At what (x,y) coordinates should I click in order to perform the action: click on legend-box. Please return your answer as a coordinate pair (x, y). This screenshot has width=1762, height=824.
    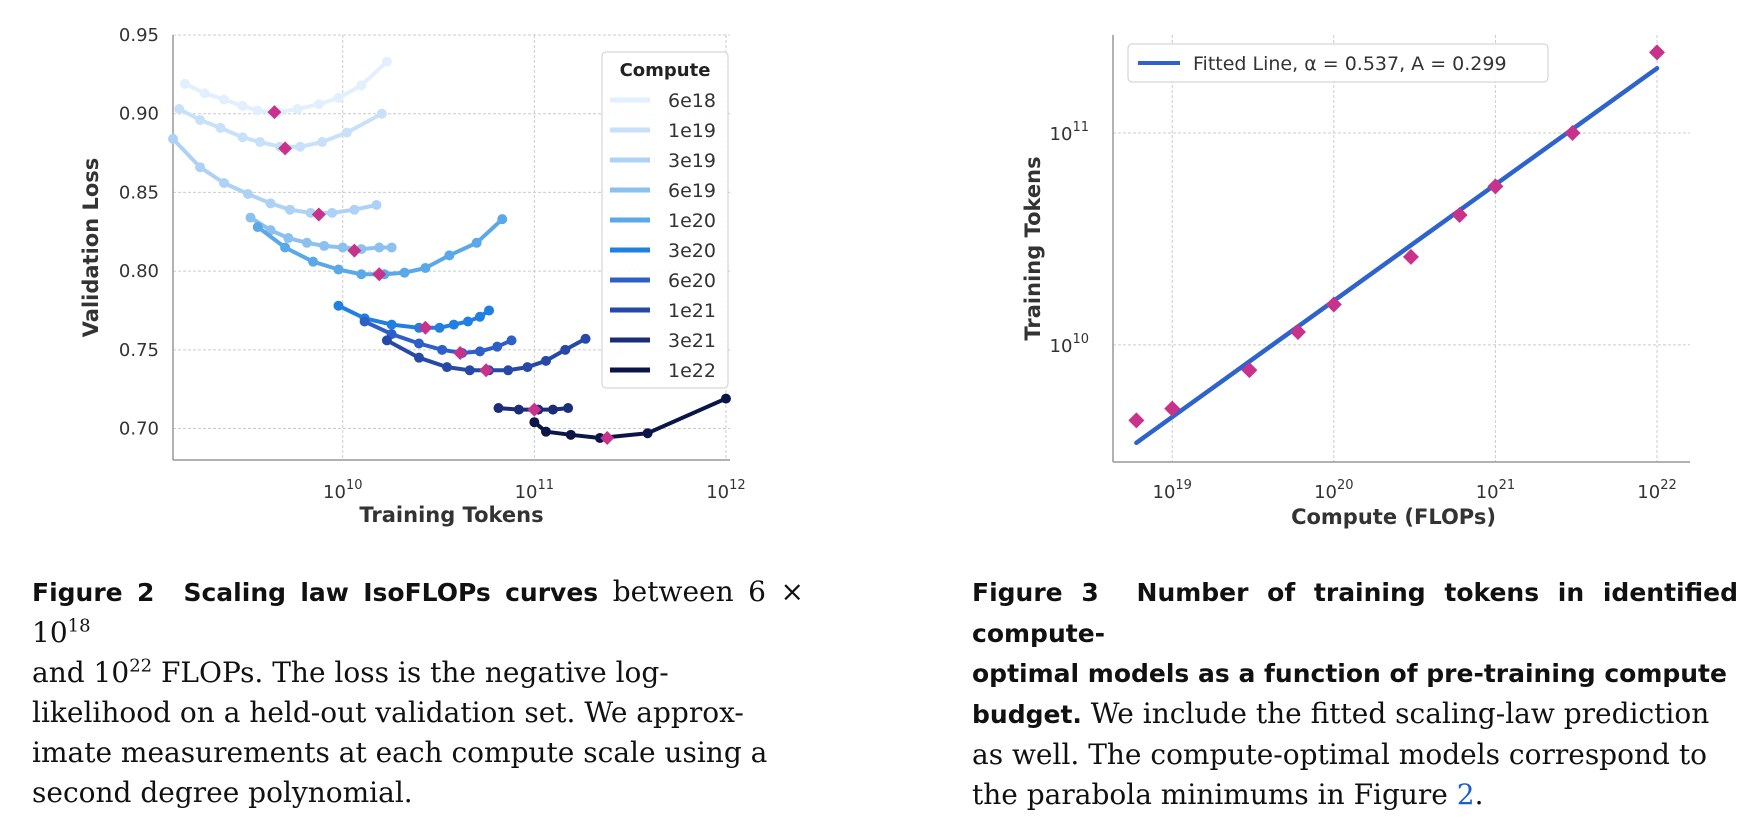
    Looking at the image, I should click on (1338, 63).